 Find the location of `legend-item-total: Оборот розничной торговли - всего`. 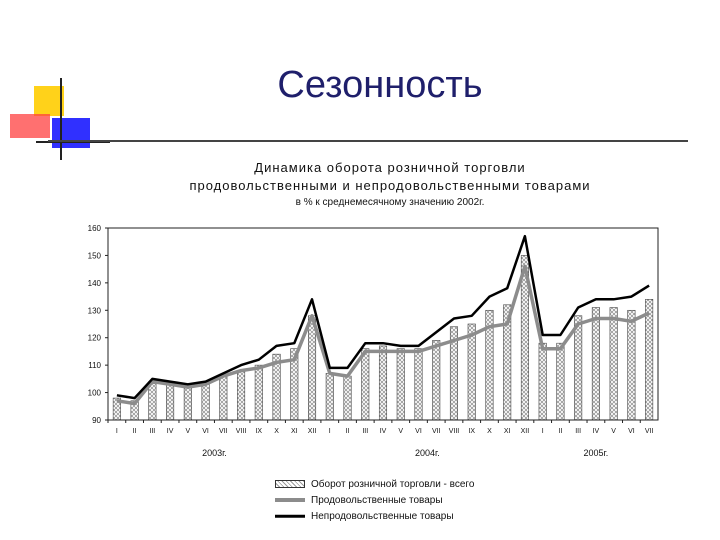

legend-item-total: Оборот розничной торговли - всего is located at coordinates (374, 484).